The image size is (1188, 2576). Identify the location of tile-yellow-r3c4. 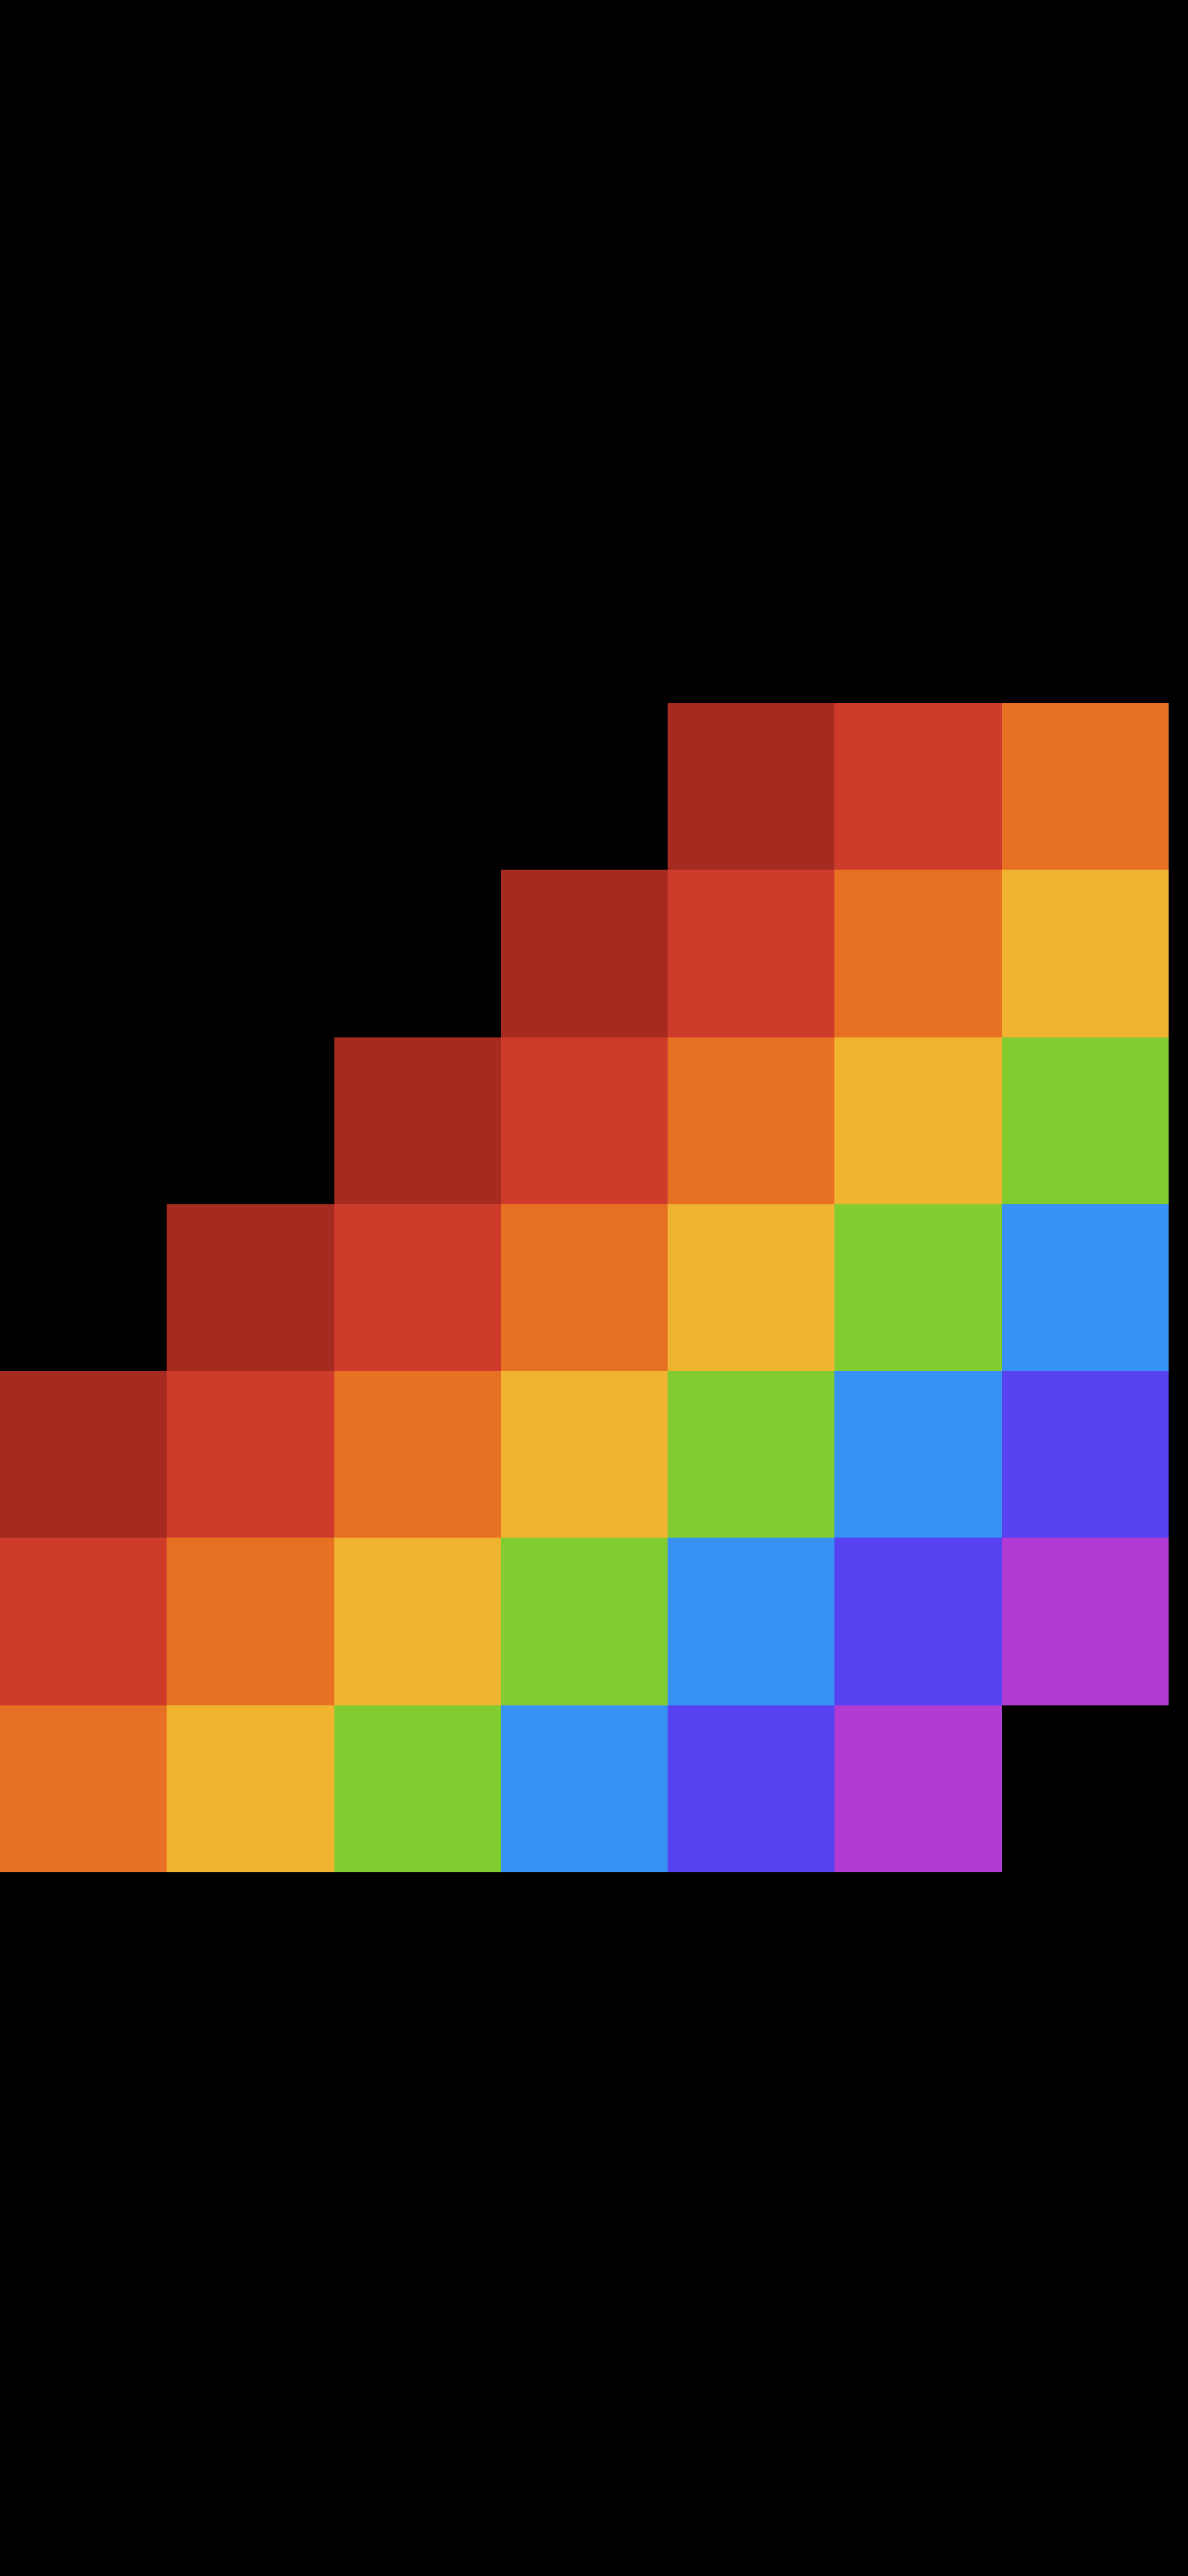
(751, 1287).